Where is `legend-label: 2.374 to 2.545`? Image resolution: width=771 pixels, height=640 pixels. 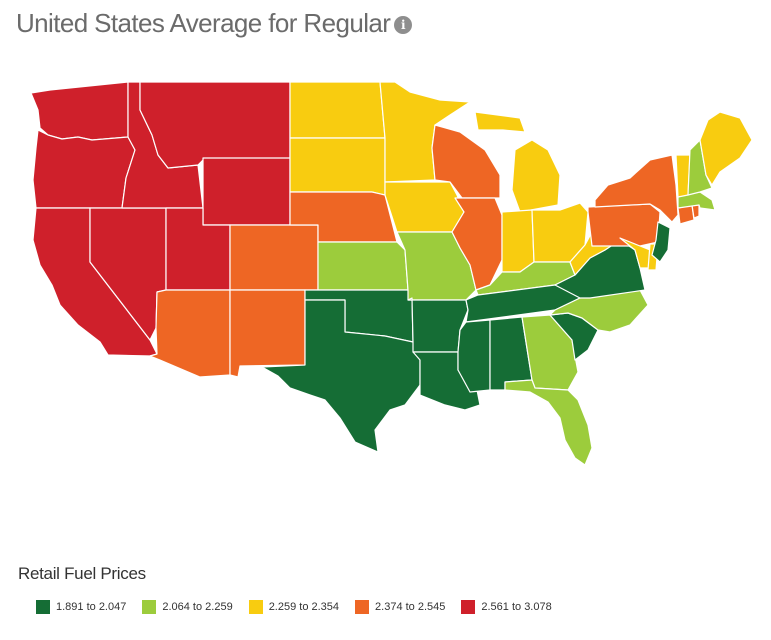
legend-label: 2.374 to 2.545 is located at coordinates (410, 607).